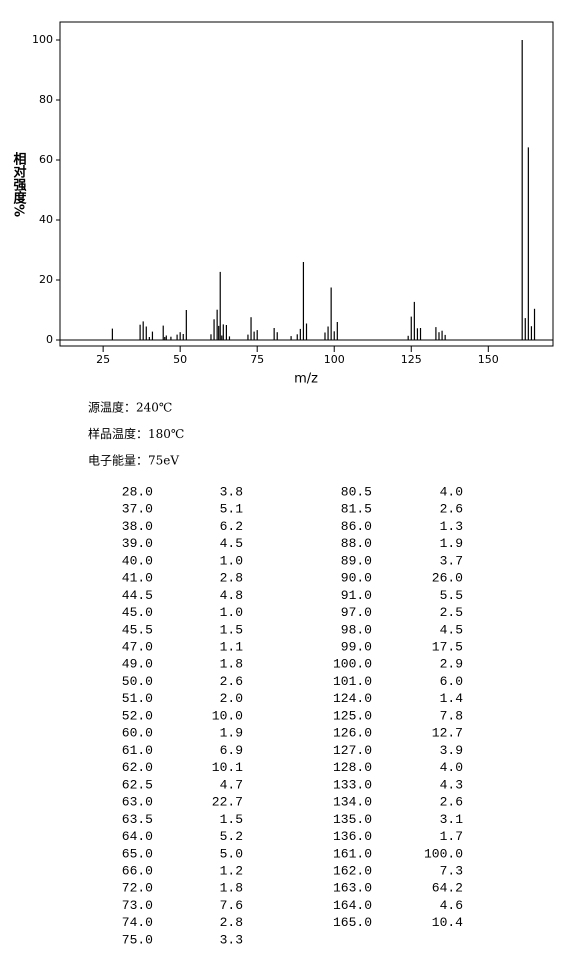 The width and height of the screenshot is (570, 963). What do you see at coordinates (356, 526) in the screenshot?
I see `mz-cell: 86.0` at bounding box center [356, 526].